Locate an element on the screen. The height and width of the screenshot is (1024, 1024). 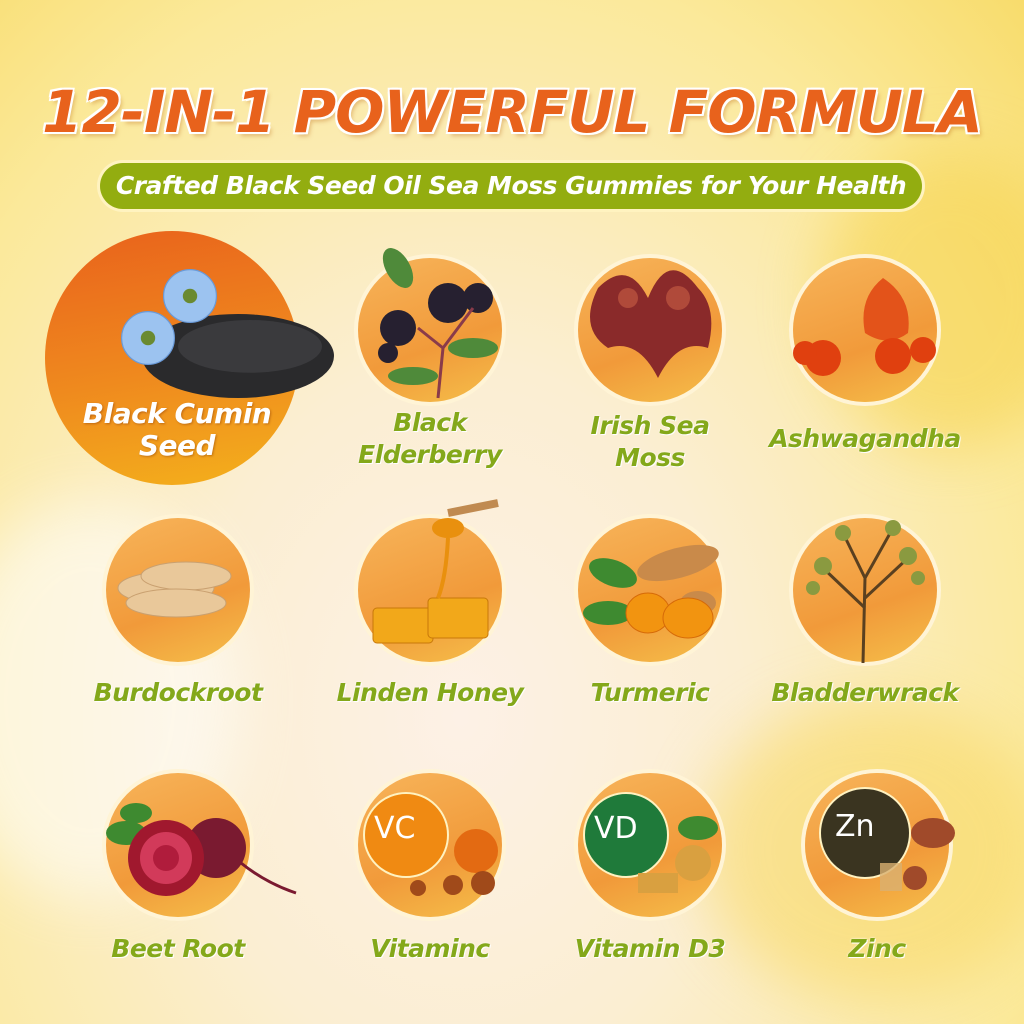
ingredient-label: Linden Honey is located at coordinates (430, 692).